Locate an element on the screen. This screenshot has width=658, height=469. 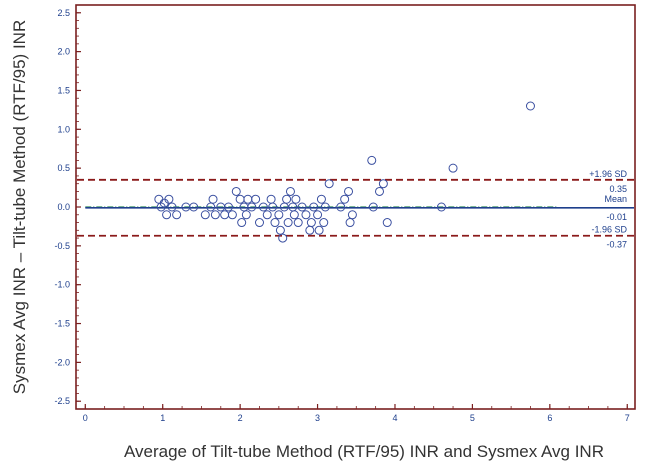
x-tick-label: 5 is located at coordinates (472, 418).